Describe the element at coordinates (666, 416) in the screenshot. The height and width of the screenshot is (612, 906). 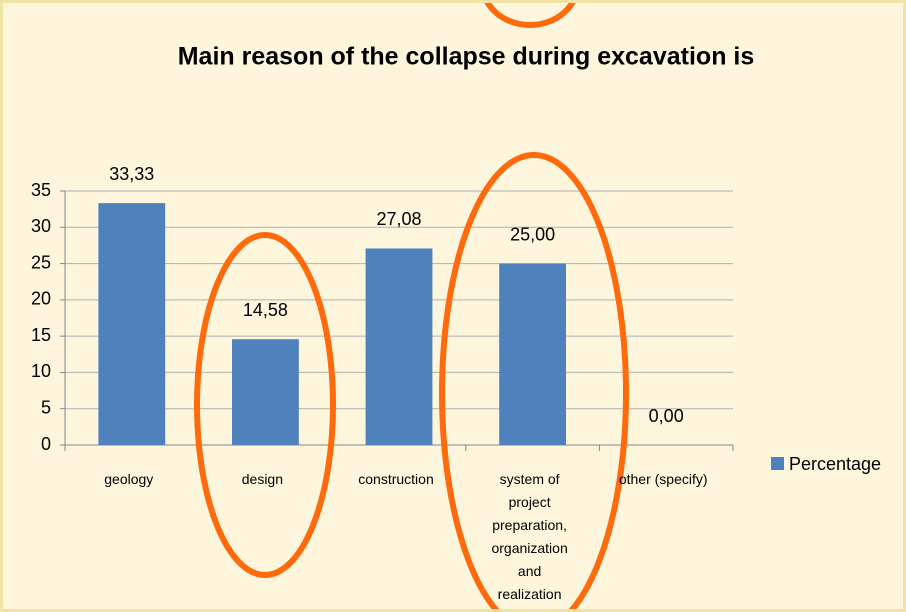
I see `data-label: 0,00` at that location.